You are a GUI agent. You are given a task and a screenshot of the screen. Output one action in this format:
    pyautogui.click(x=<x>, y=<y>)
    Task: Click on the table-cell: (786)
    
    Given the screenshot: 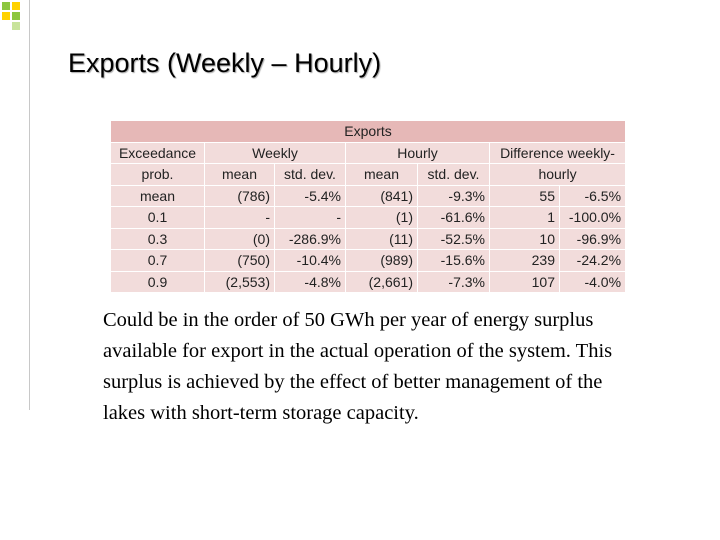 What is the action you would take?
    pyautogui.click(x=239, y=195)
    